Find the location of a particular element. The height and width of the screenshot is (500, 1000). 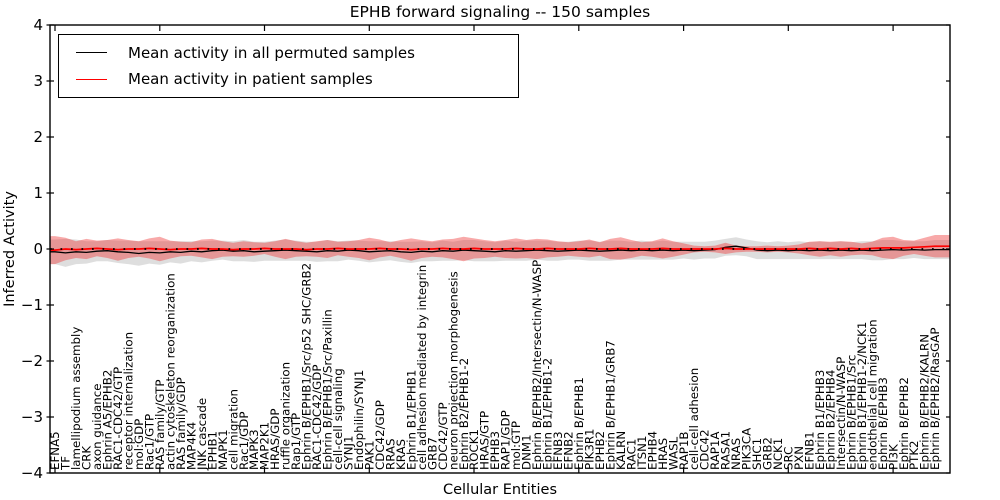

x-tick-label: Ephrin B/EPHB1/Src is located at coordinates (851, 412).